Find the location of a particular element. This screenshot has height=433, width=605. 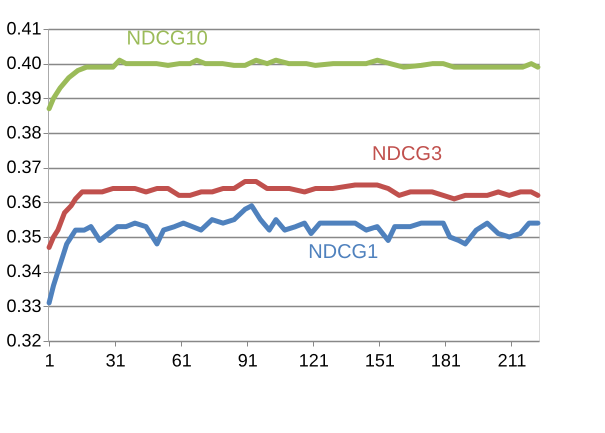

x-tick-label: 181 is located at coordinates (445, 360).